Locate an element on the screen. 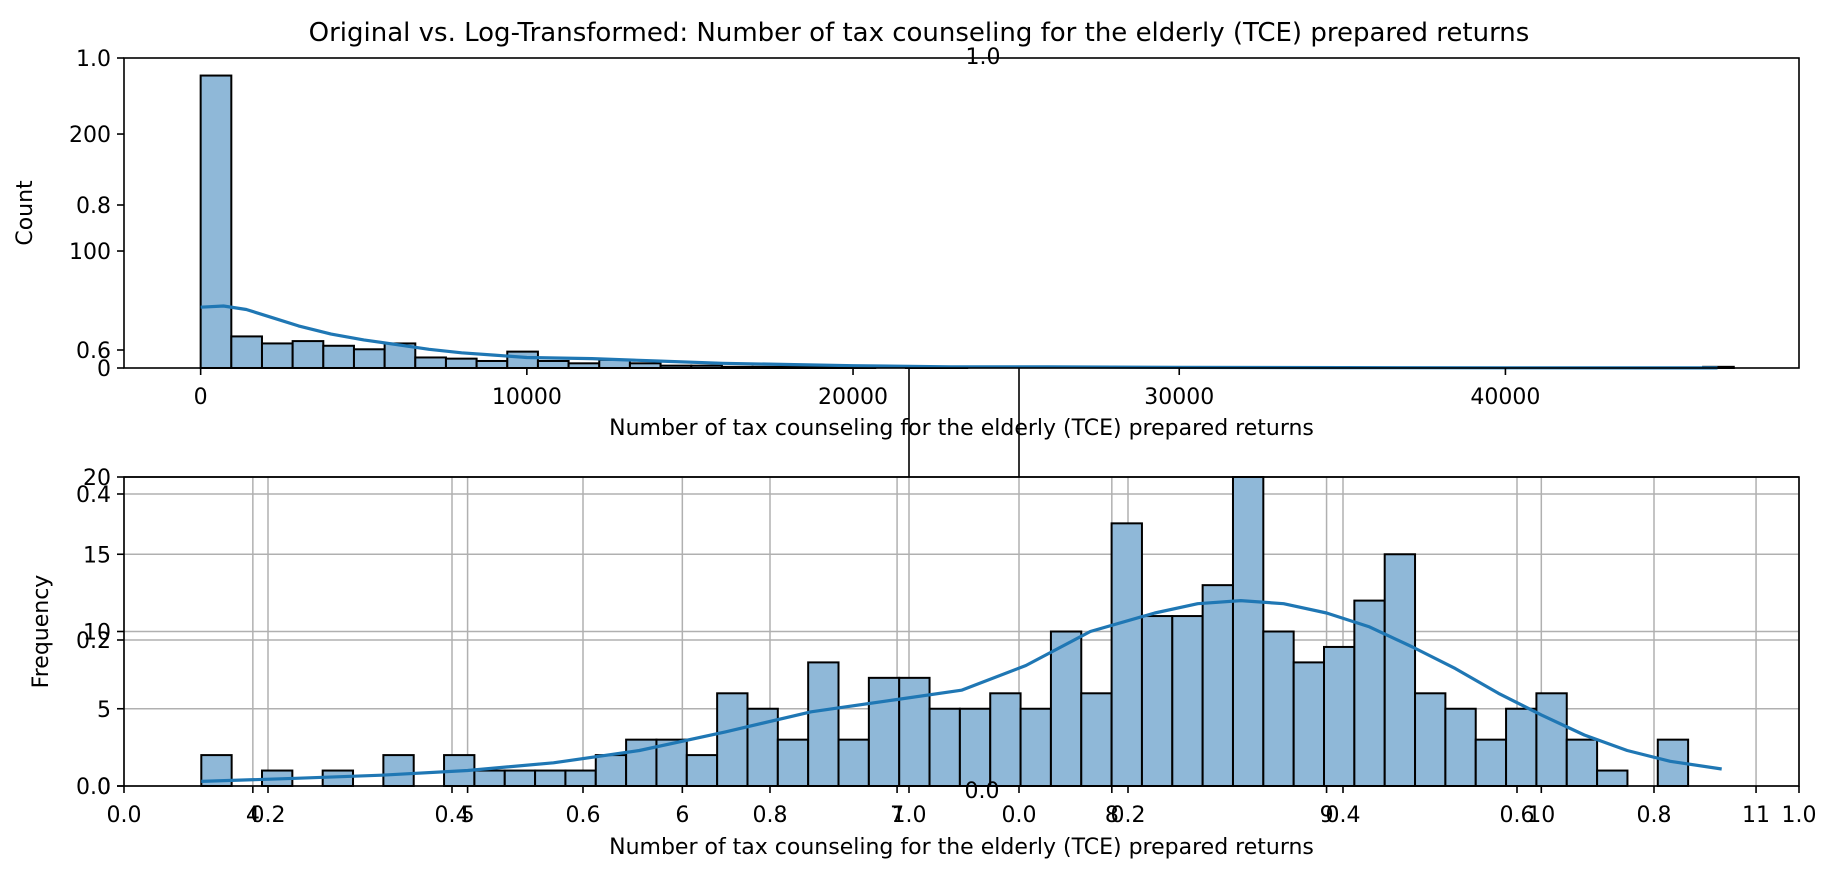 This screenshot has width=1838, height=886. y-tick-label: 200 is located at coordinates (90, 135).